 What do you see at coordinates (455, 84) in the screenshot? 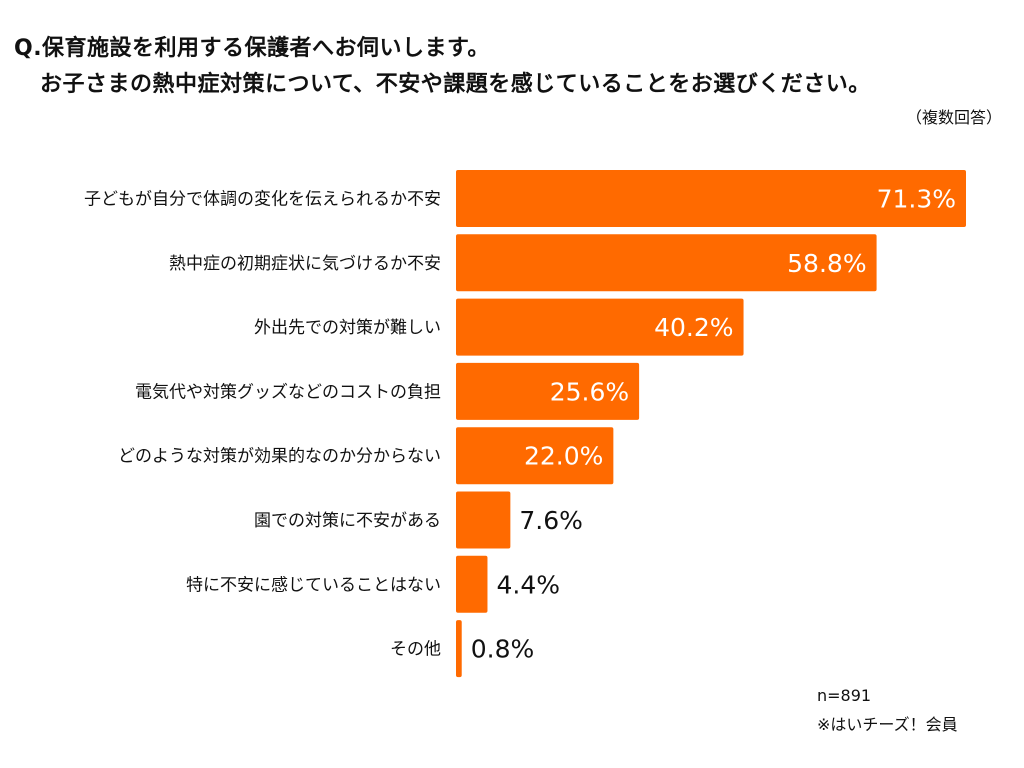
I see `chart-title-line-2: お子さまの熱中症対策について、不安や課題を感じていることをお選びください。` at bounding box center [455, 84].